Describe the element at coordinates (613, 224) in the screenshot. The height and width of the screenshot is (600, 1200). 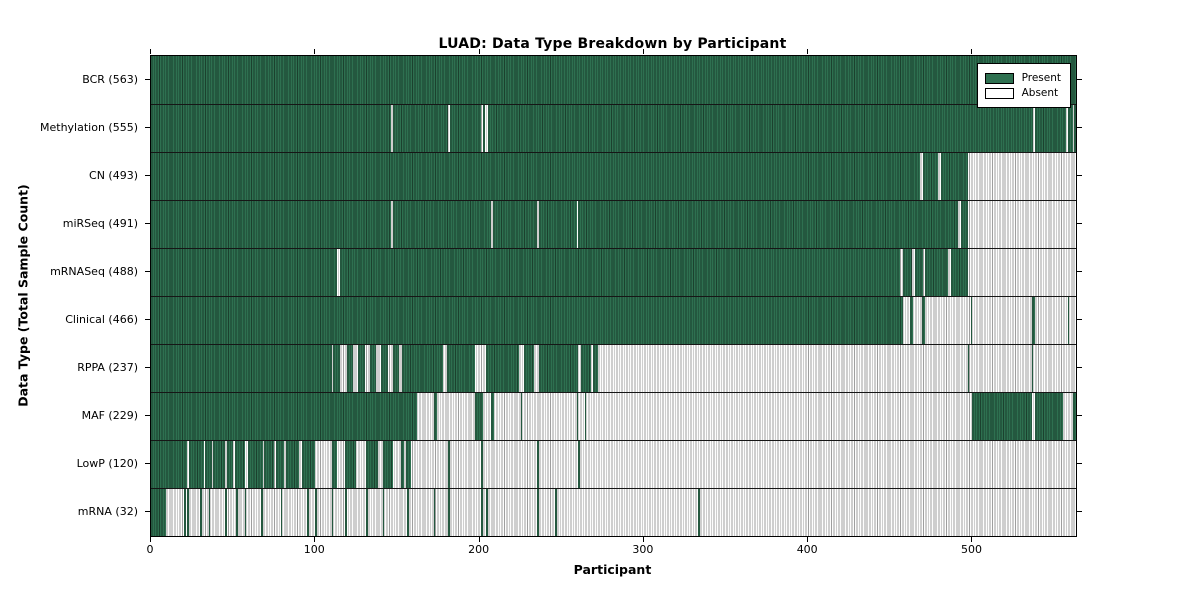
I see `heatmap-row-miRSeq` at that location.